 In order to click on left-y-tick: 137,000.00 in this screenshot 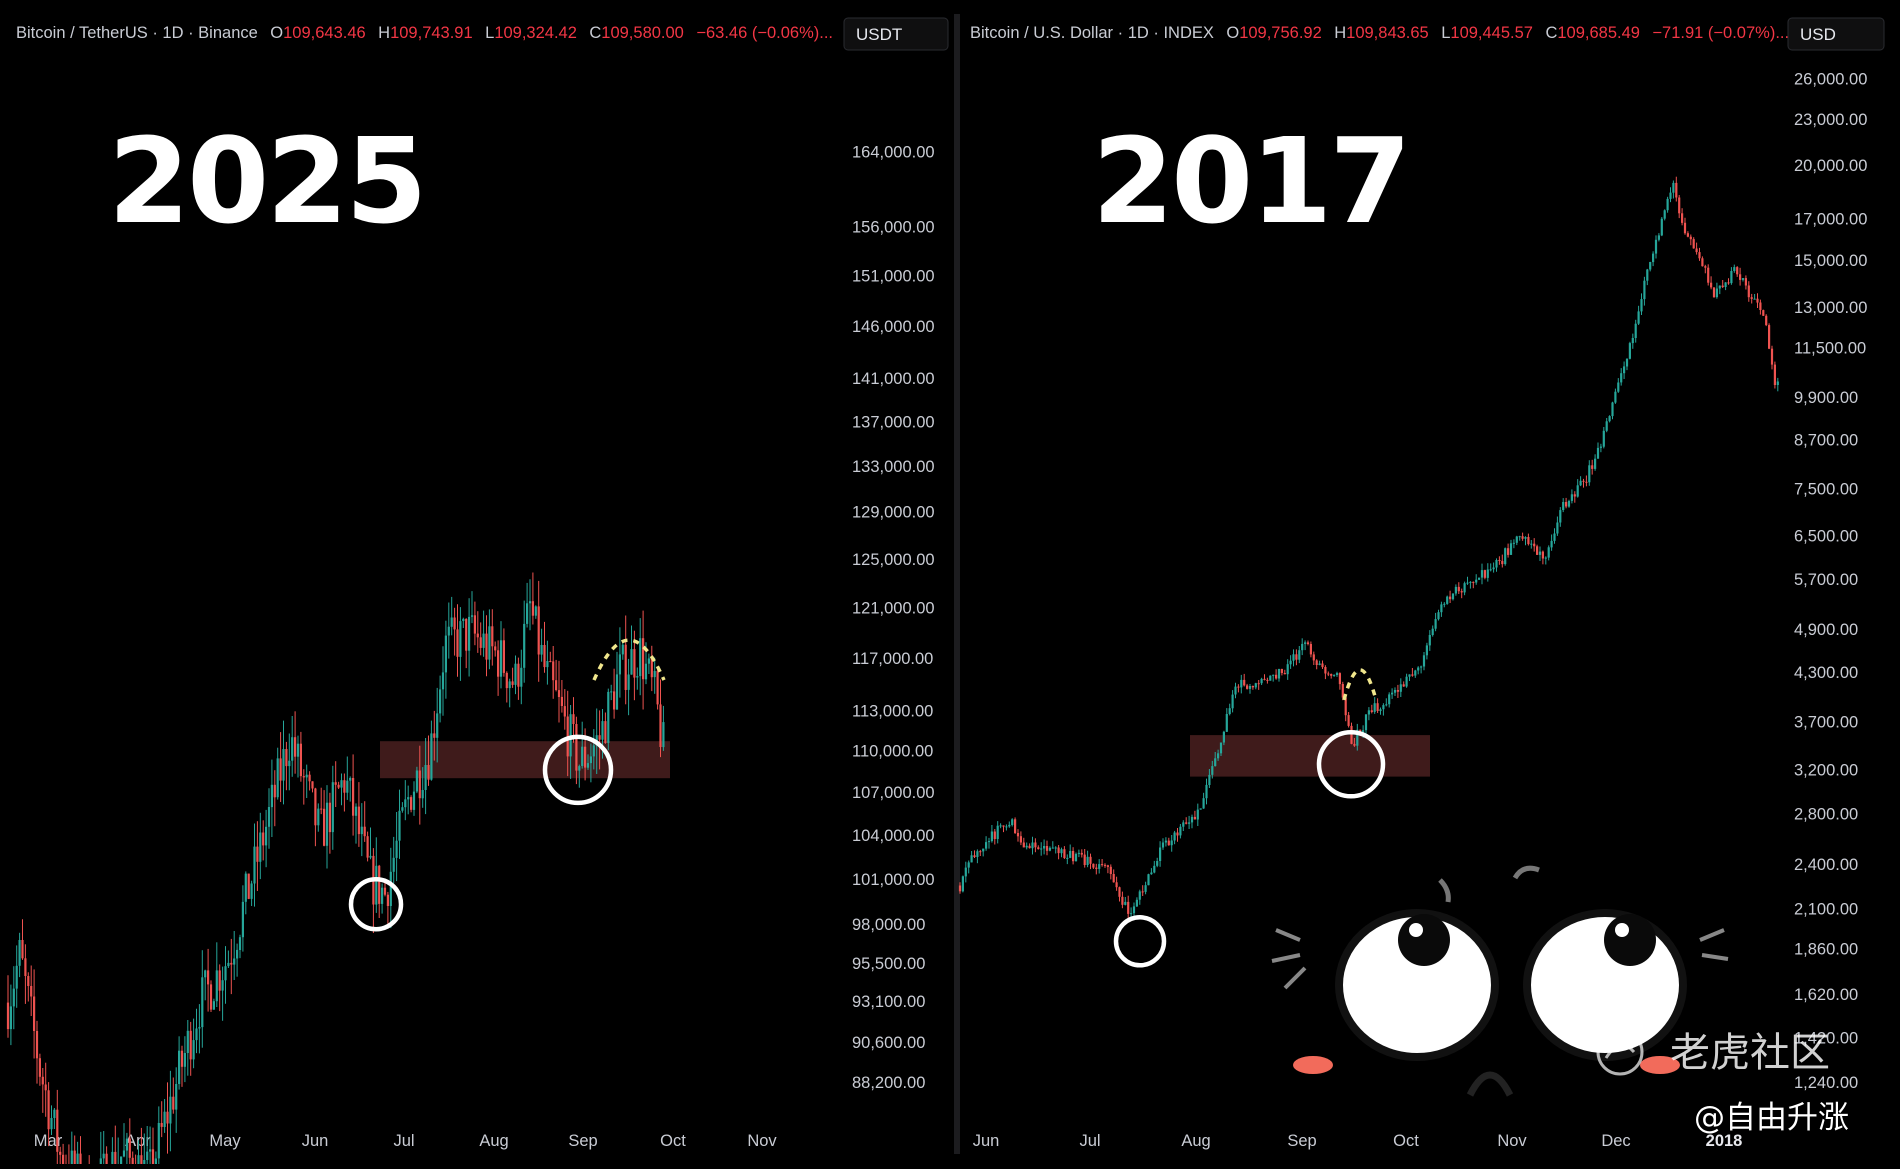, I will do `click(893, 422)`.